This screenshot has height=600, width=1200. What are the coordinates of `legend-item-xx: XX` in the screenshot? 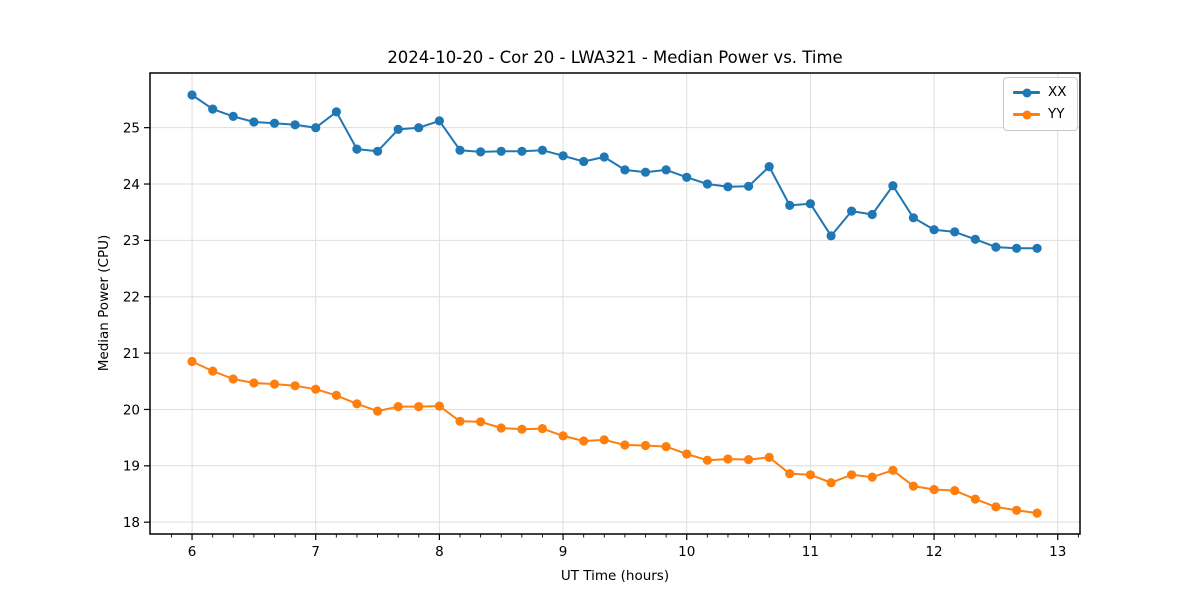 It's located at (1040, 92).